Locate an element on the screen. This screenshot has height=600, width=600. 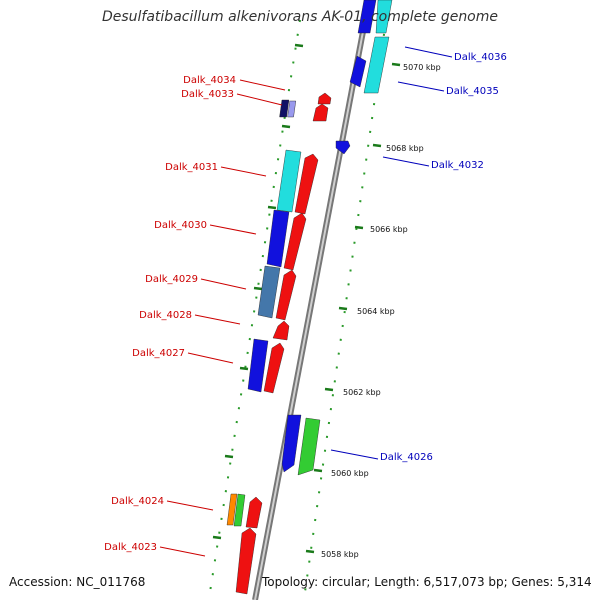
gene-dalk-4024-orange is located at coordinates (232, 509).